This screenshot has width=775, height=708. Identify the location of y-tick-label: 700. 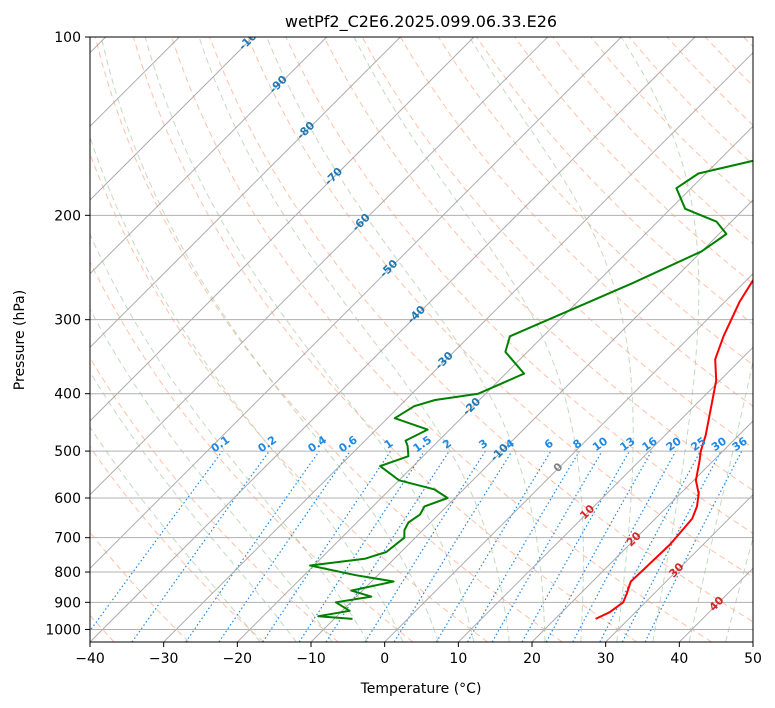
(67, 539).